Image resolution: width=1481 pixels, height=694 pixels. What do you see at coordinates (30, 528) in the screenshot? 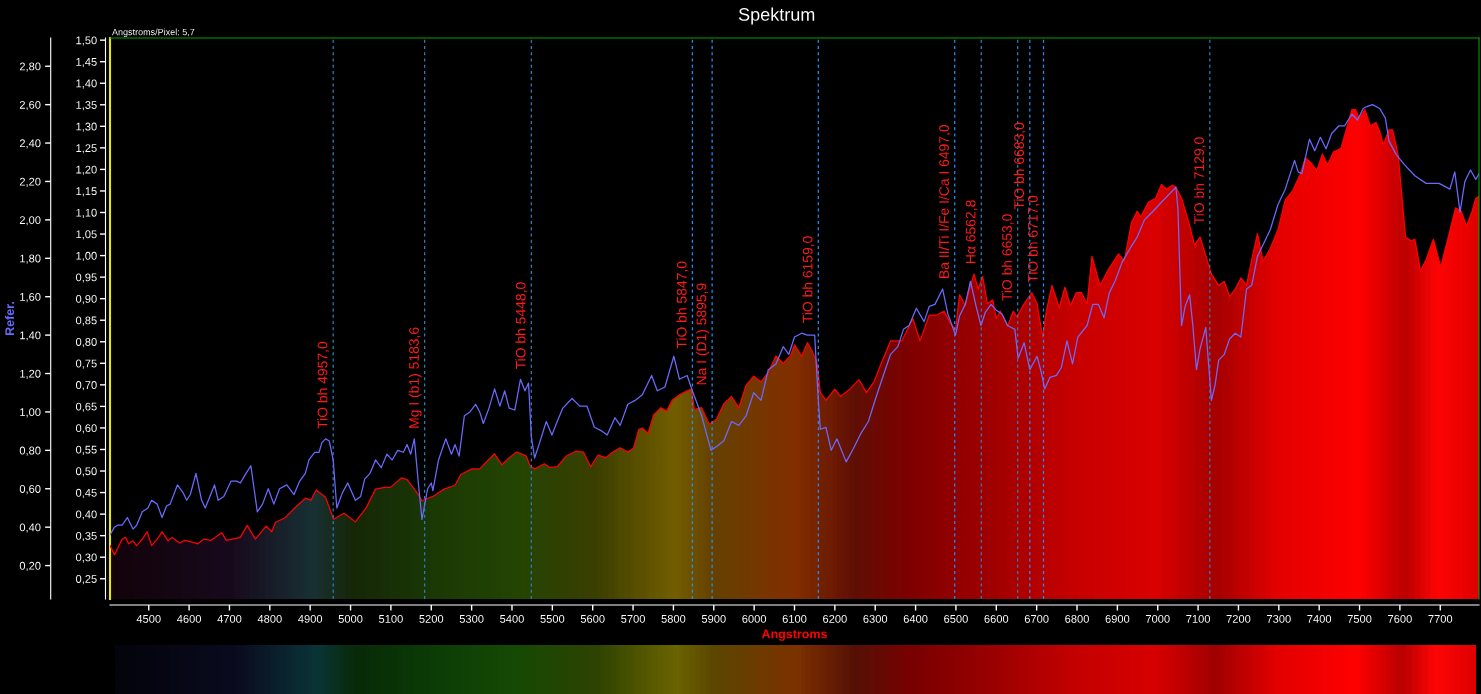
I see `y2-tick-label: 0,40` at bounding box center [30, 528].